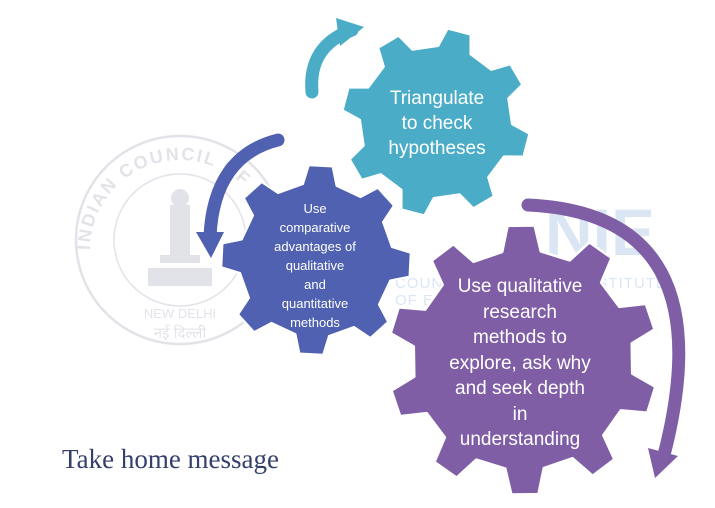 Image resolution: width=715 pixels, height=508 pixels. I want to click on blue-gear-label-line: advantages of, so click(315, 246).